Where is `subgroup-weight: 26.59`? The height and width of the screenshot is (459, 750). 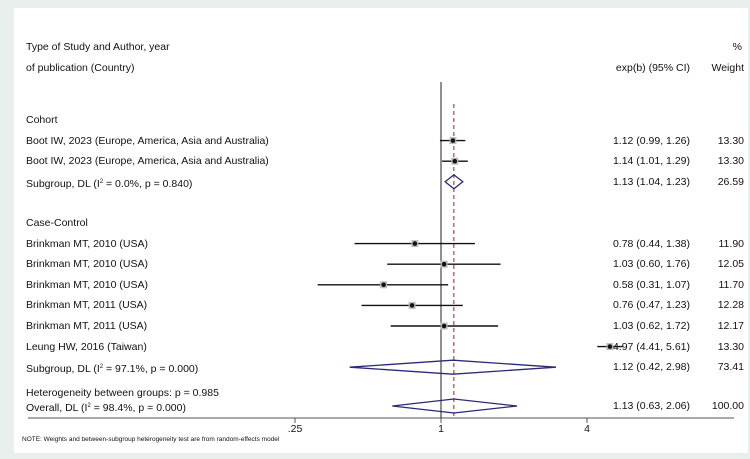 subgroup-weight: 26.59 is located at coordinates (730, 181).